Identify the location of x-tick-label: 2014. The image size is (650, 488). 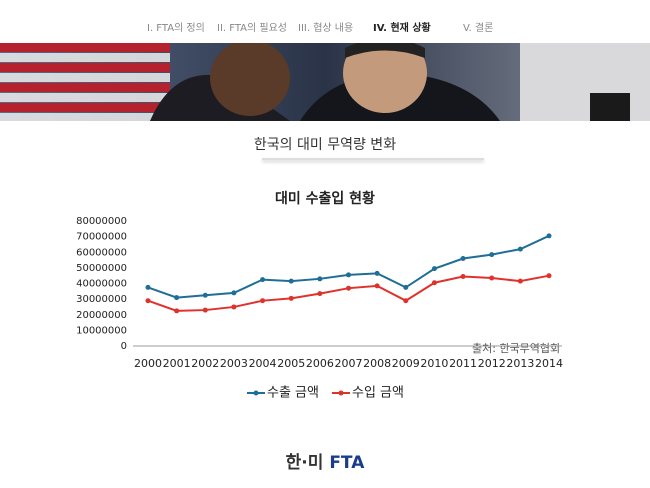
(549, 363).